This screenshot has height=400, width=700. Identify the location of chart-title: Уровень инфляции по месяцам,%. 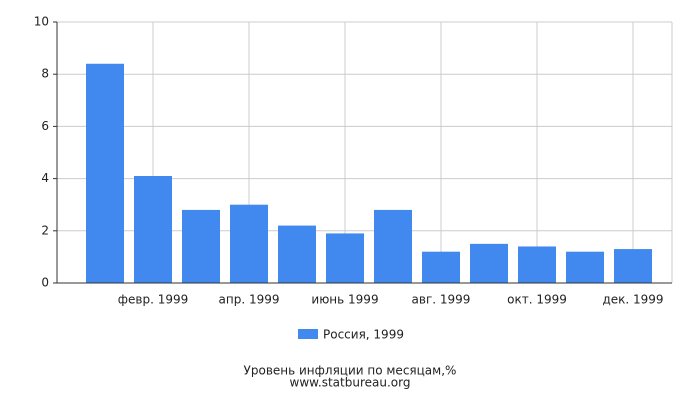
(350, 371).